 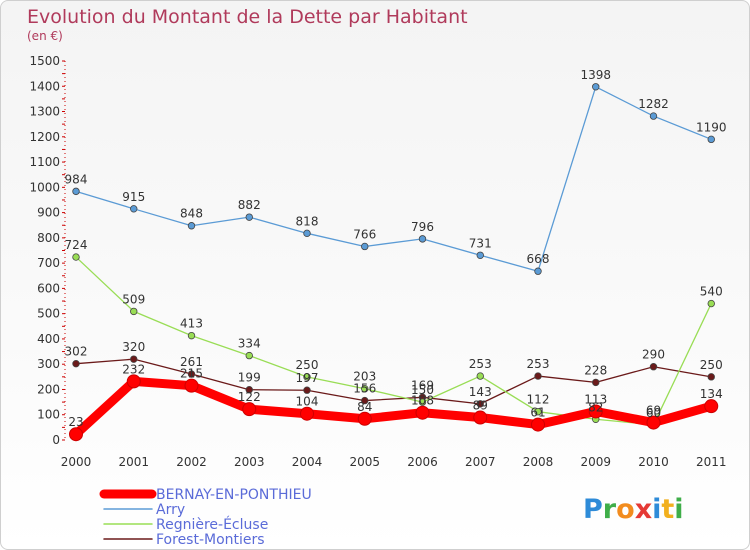 What do you see at coordinates (364, 462) in the screenshot?
I see `x-tick-label: 2005` at bounding box center [364, 462].